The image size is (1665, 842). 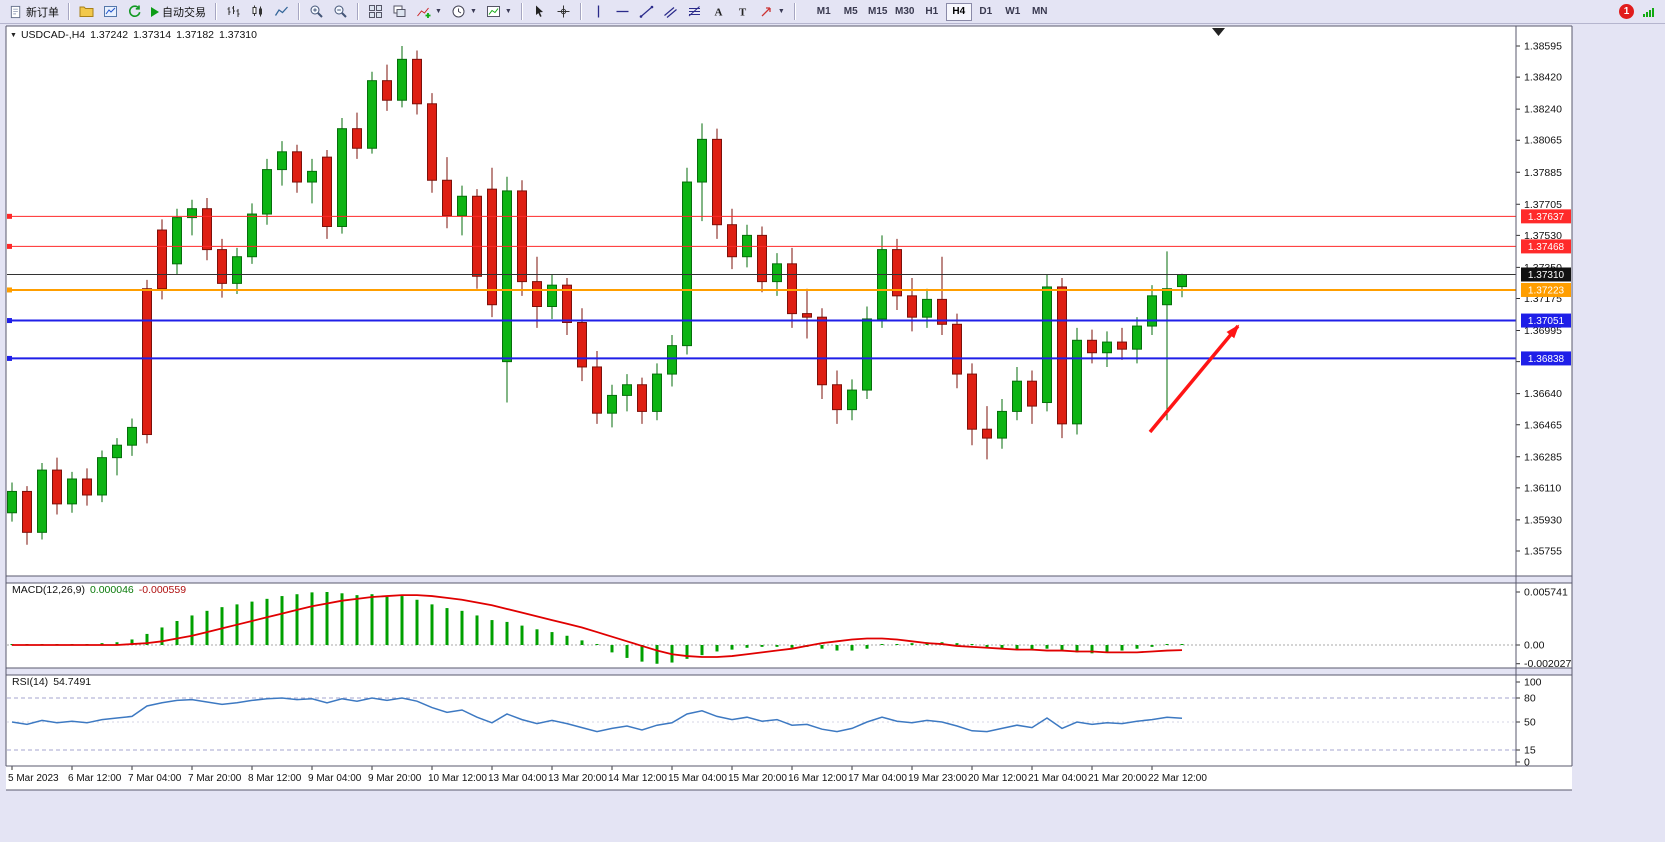 I want to click on indicators-button: ▼, so click(x=429, y=12).